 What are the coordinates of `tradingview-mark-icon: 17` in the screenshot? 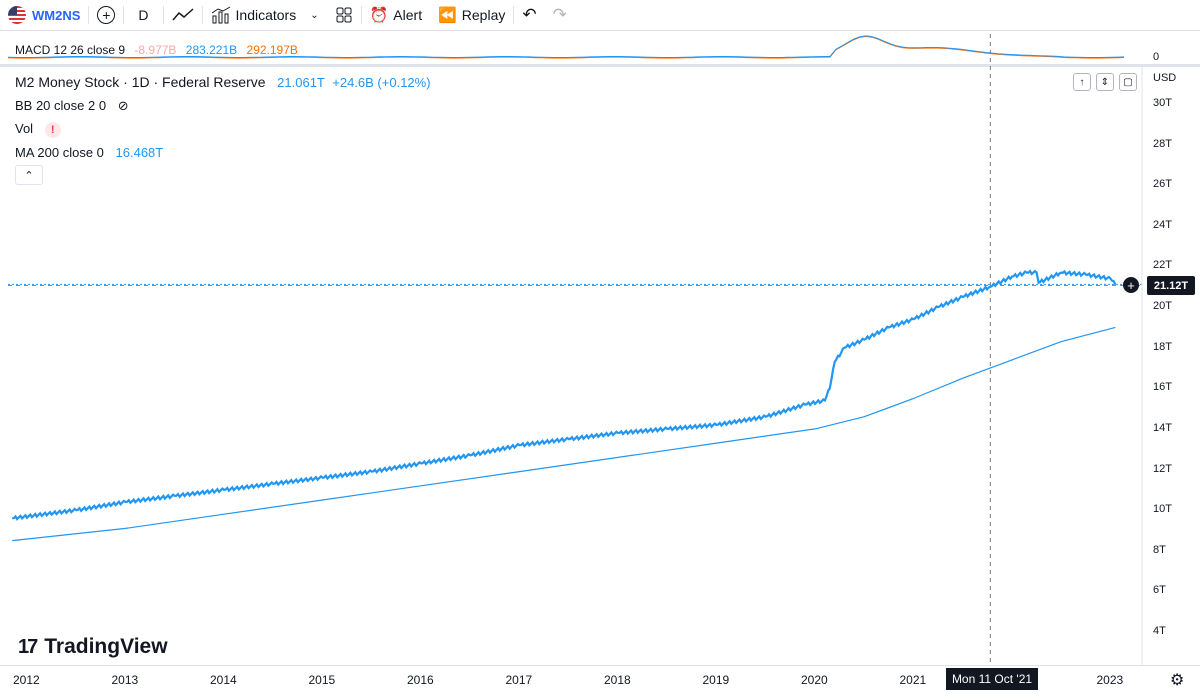 It's located at (28, 646).